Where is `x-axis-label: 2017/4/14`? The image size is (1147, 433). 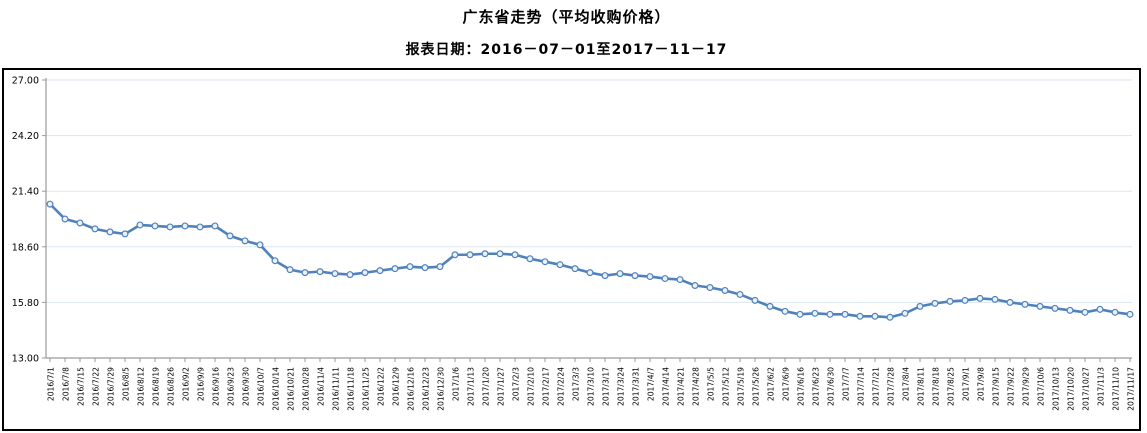
x-axis-label: 2017/4/14 is located at coordinates (666, 386).